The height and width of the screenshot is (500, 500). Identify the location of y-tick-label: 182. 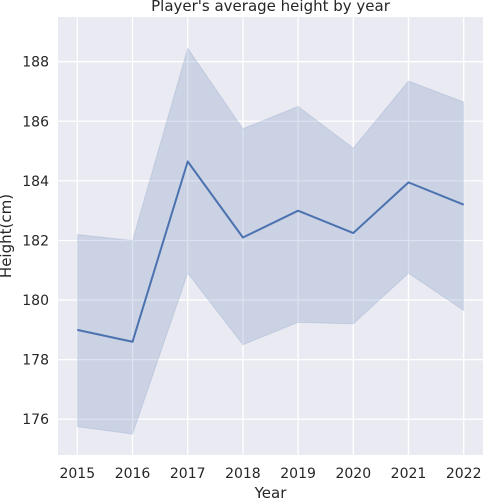
(35, 241).